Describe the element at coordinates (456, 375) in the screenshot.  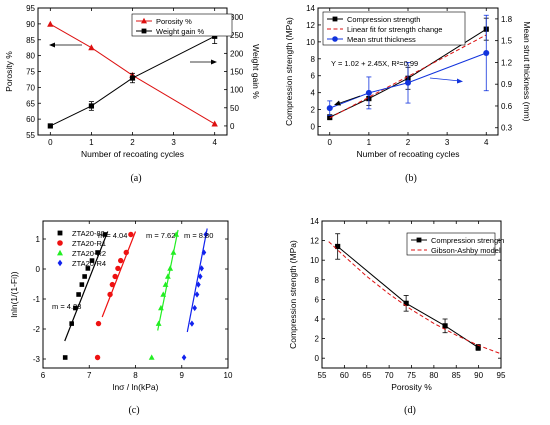
I see `x-tick-label: 85` at that location.